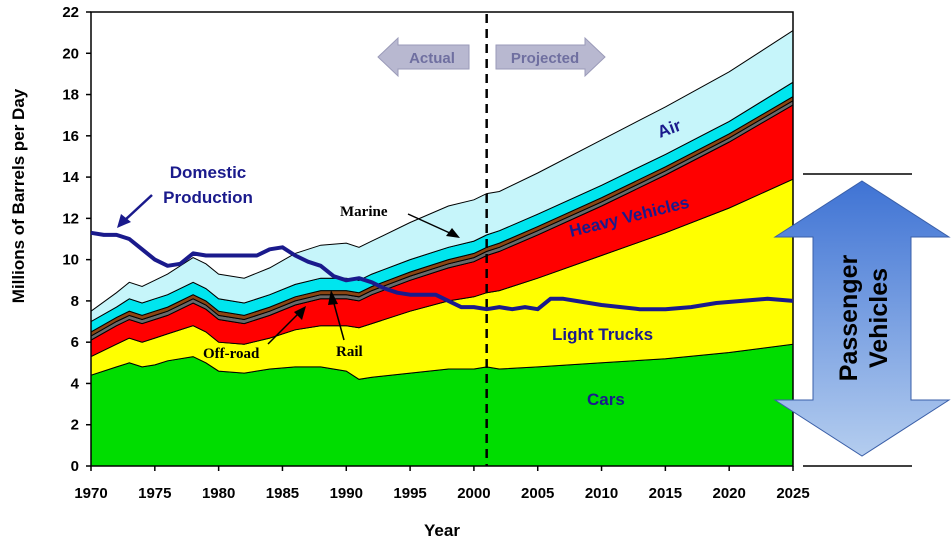 The image size is (951, 549). What do you see at coordinates (364, 212) in the screenshot?
I see `marine-label: Marine` at bounding box center [364, 212].